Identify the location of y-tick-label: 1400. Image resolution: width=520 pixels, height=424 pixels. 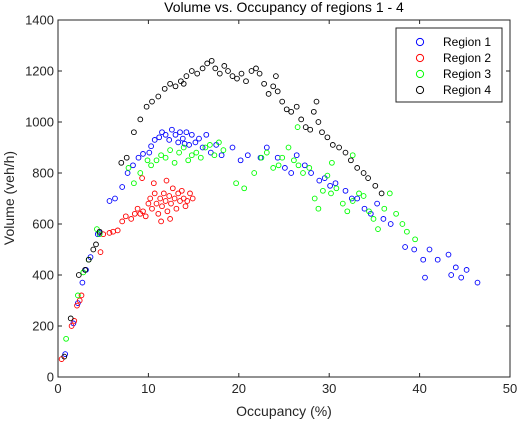
(39, 20).